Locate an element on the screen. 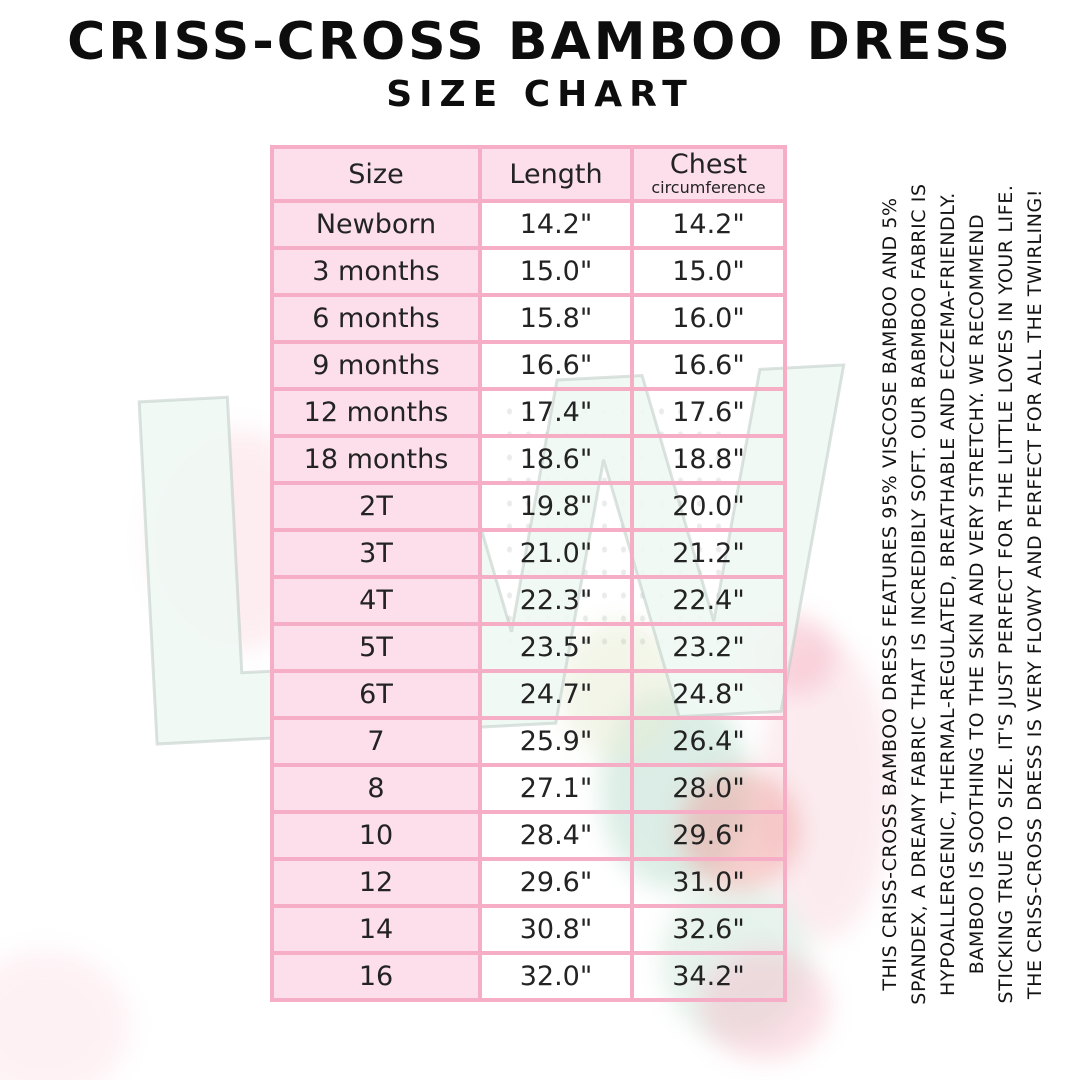 The width and height of the screenshot is (1080, 1080). length-cell: 15.8" is located at coordinates (556, 318).